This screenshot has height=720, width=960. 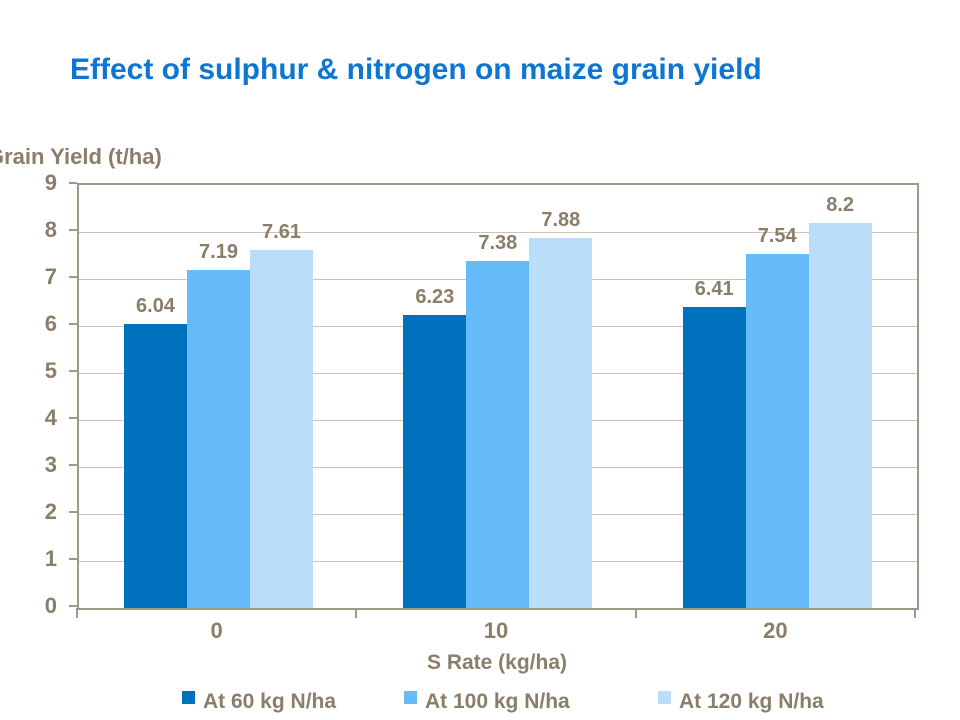 I want to click on y-tick-label: 9, so click(x=50, y=182).